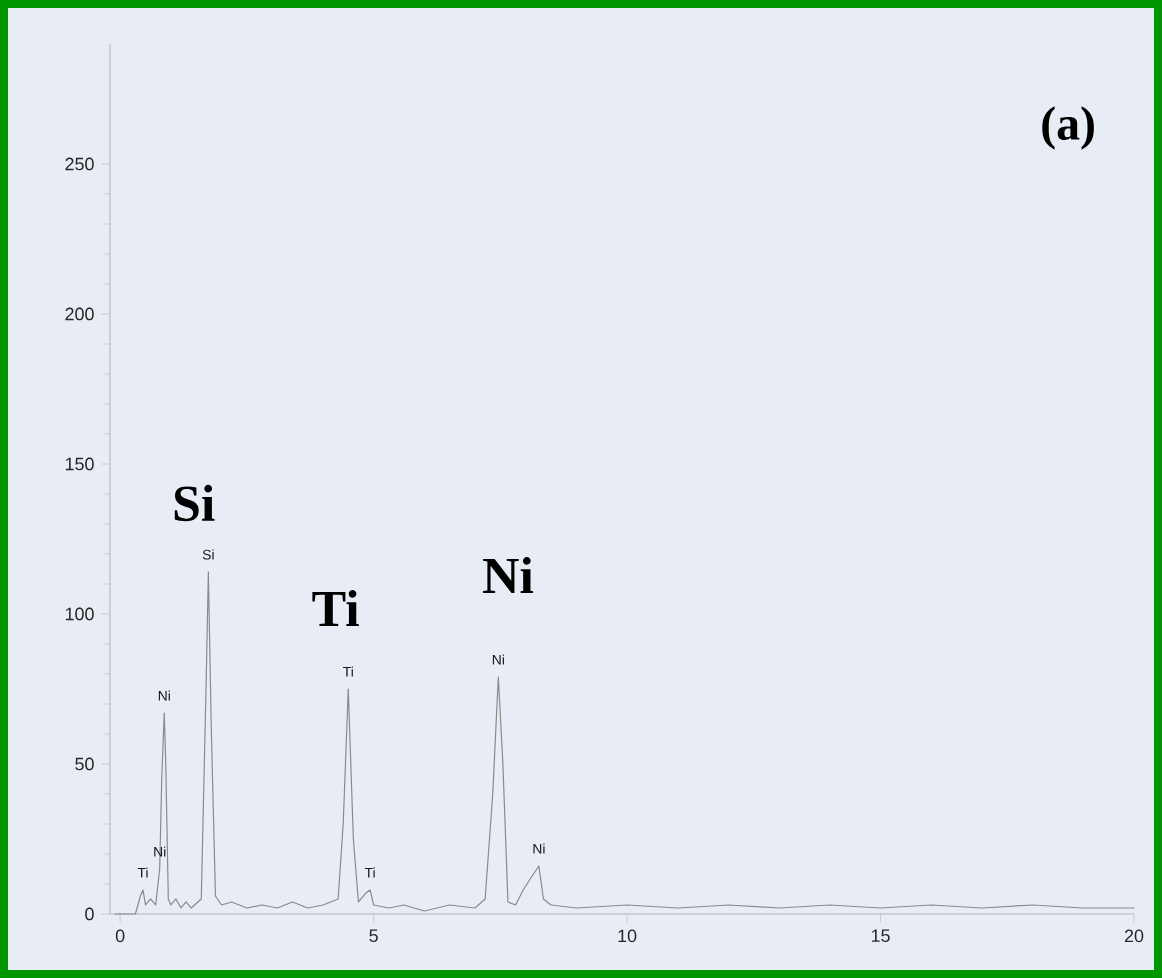 The height and width of the screenshot is (978, 1162). Describe the element at coordinates (1134, 936) in the screenshot. I see `x-tick-label: 20` at that location.